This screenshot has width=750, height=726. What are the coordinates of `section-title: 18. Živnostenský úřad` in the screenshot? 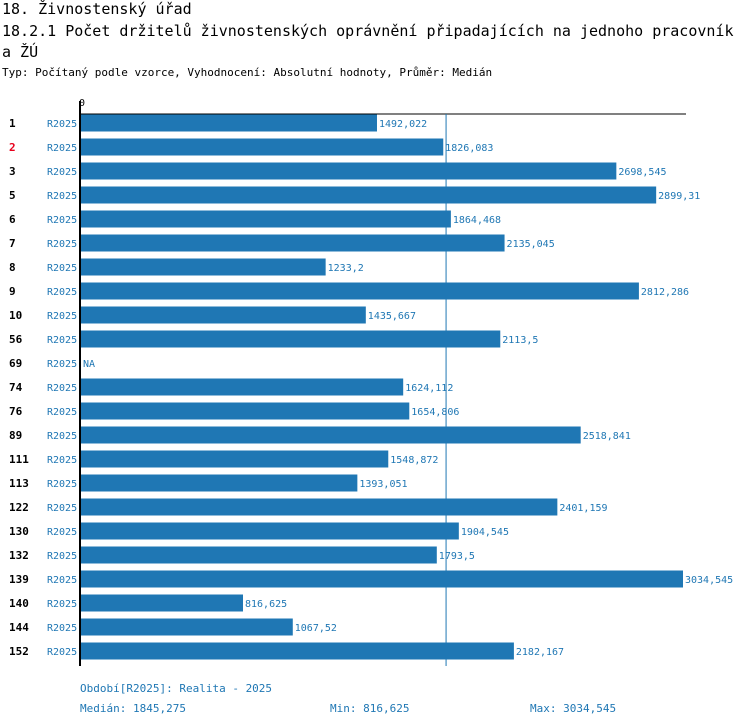 It's located at (97, 9).